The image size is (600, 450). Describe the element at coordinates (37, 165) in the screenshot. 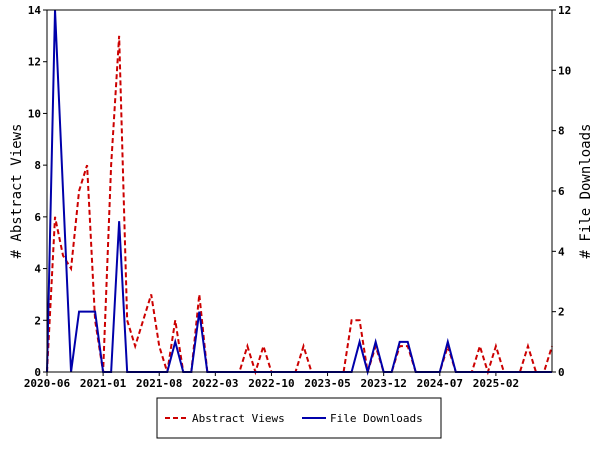

I see `y-left-tick-label: 8` at that location.